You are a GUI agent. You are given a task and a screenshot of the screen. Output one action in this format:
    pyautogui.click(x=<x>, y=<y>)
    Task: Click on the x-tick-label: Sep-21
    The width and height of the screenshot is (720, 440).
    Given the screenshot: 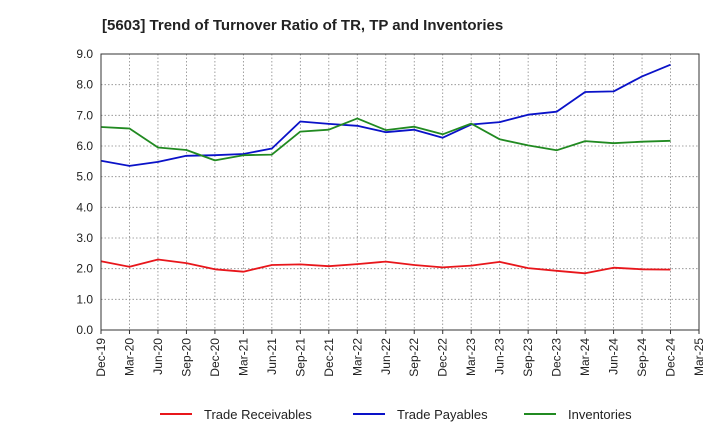 What is the action you would take?
    pyautogui.click(x=300, y=357)
    